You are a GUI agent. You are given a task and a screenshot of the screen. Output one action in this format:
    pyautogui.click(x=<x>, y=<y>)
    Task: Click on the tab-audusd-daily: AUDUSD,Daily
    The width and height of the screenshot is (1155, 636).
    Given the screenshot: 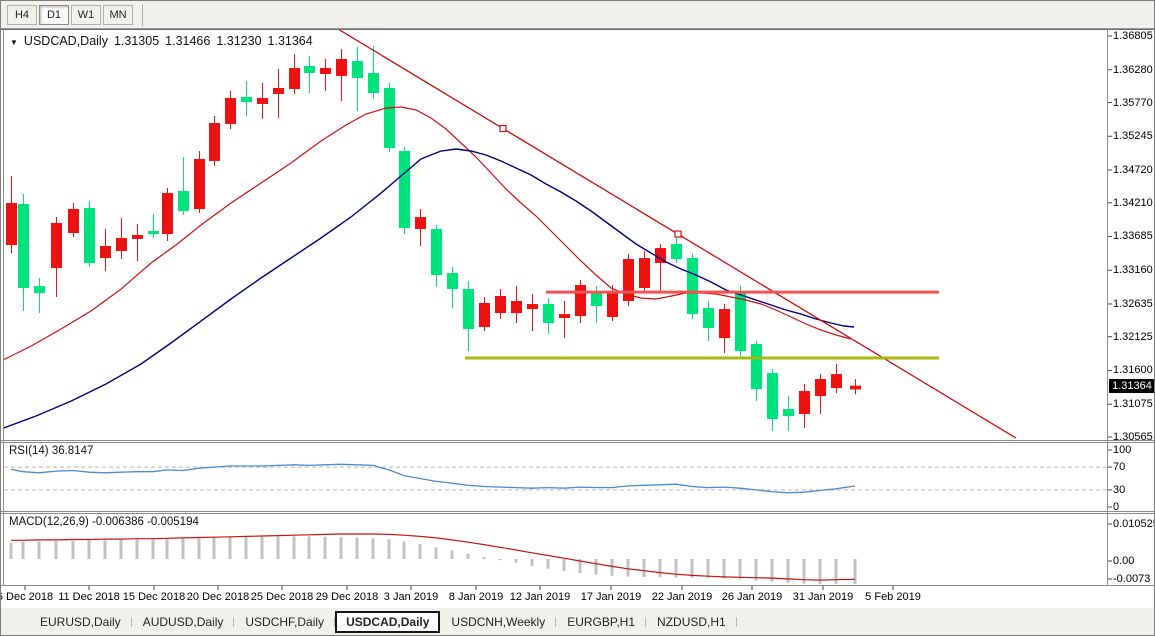 What is the action you would take?
    pyautogui.click(x=183, y=622)
    